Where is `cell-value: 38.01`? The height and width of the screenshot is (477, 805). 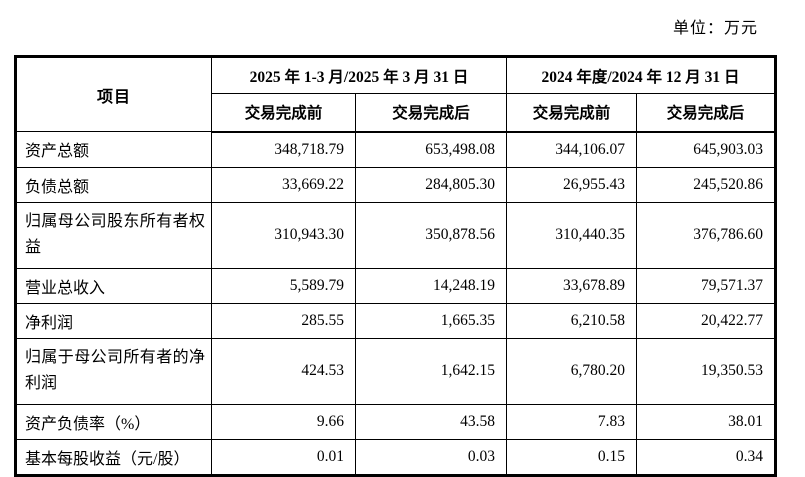
cell-value: 38.01 is located at coordinates (706, 421).